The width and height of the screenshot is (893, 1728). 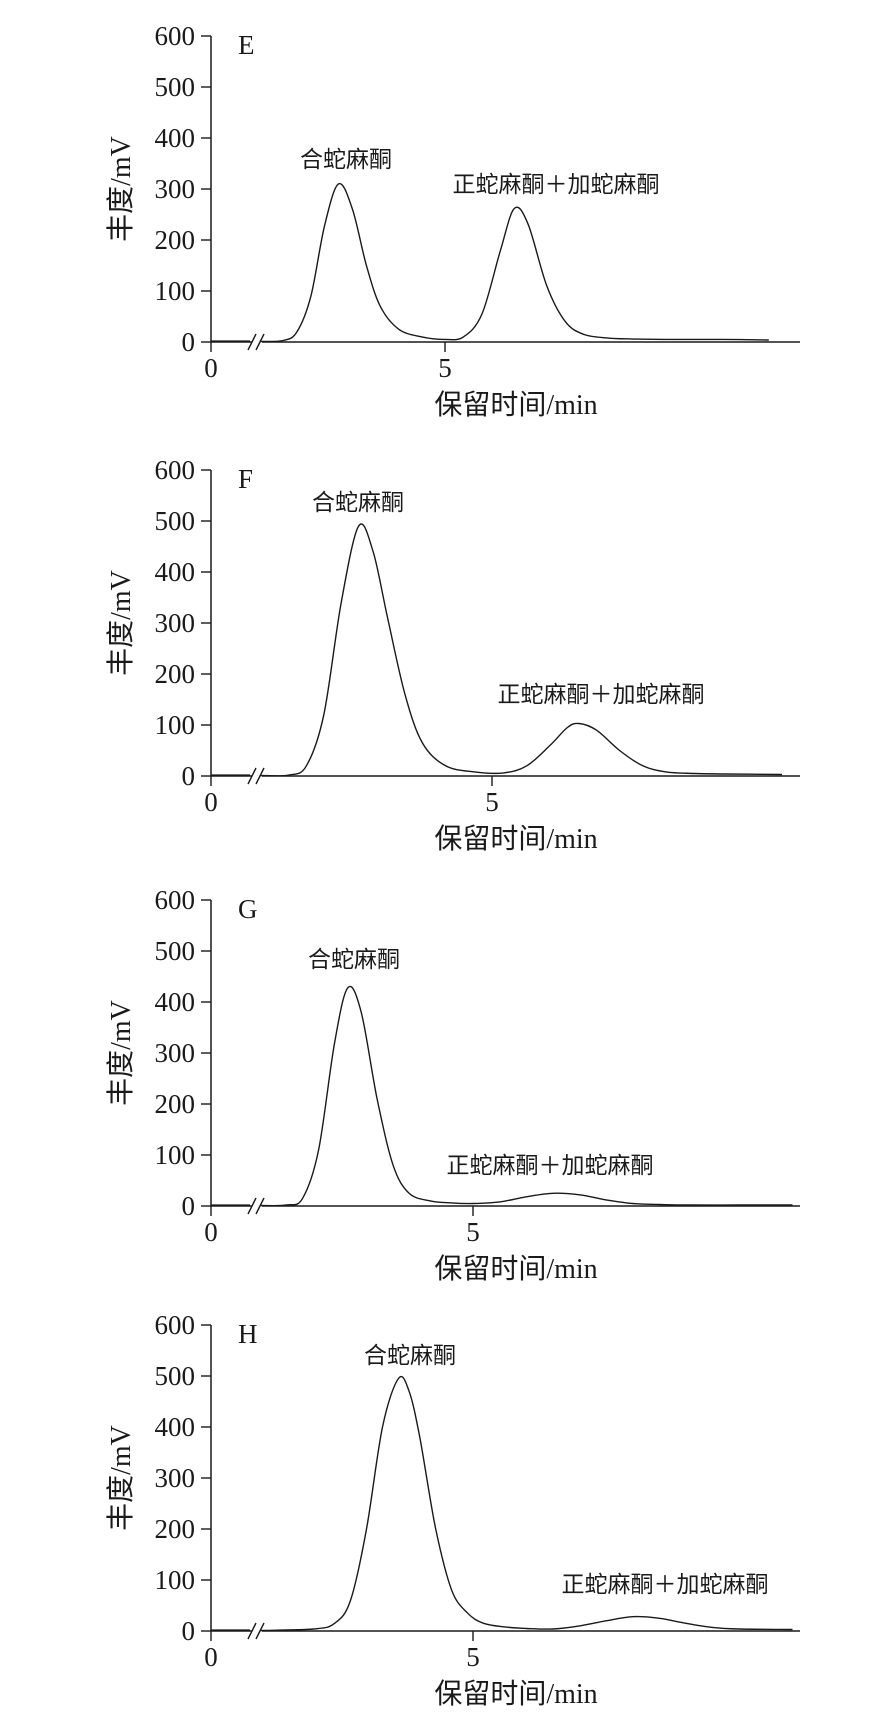 What do you see at coordinates (248, 1334) in the screenshot?
I see `panel-label: H` at bounding box center [248, 1334].